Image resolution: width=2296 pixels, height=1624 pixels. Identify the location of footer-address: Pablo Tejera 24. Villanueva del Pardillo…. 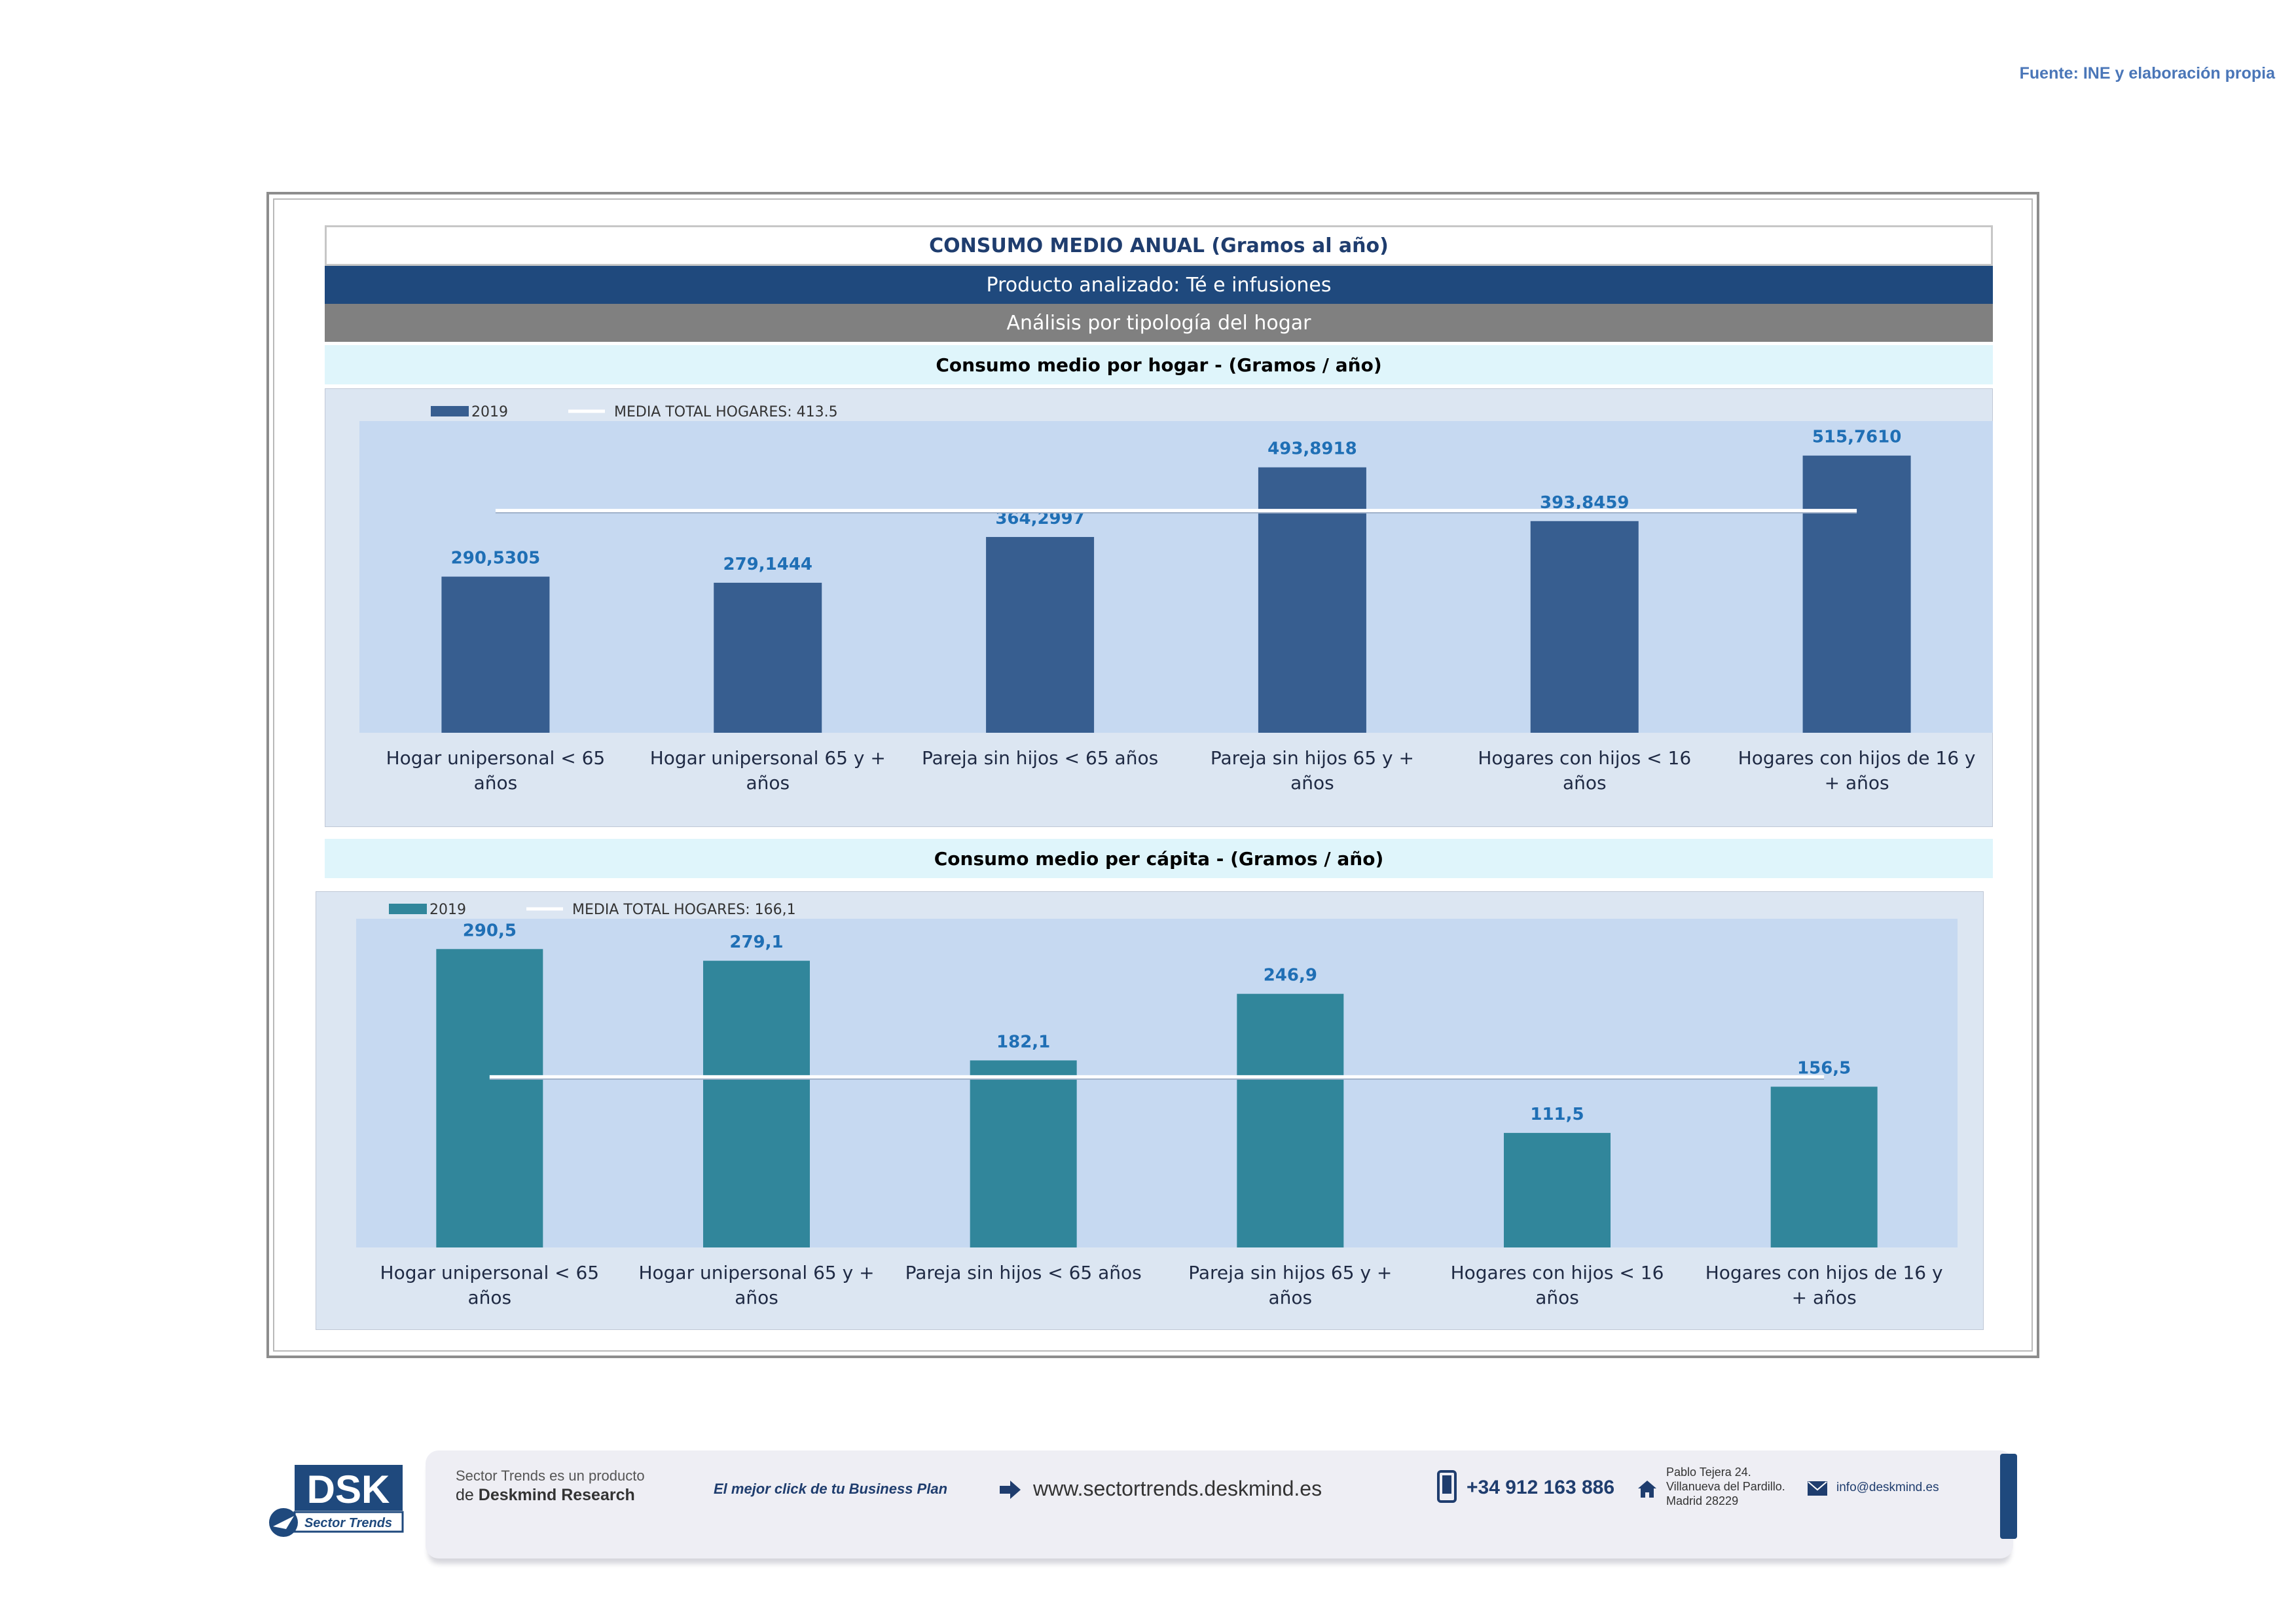
(1725, 1486).